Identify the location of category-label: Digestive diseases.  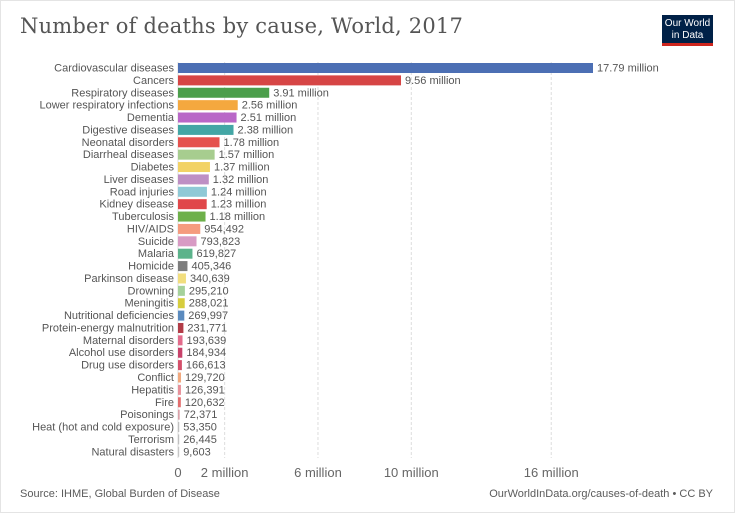
(128, 130).